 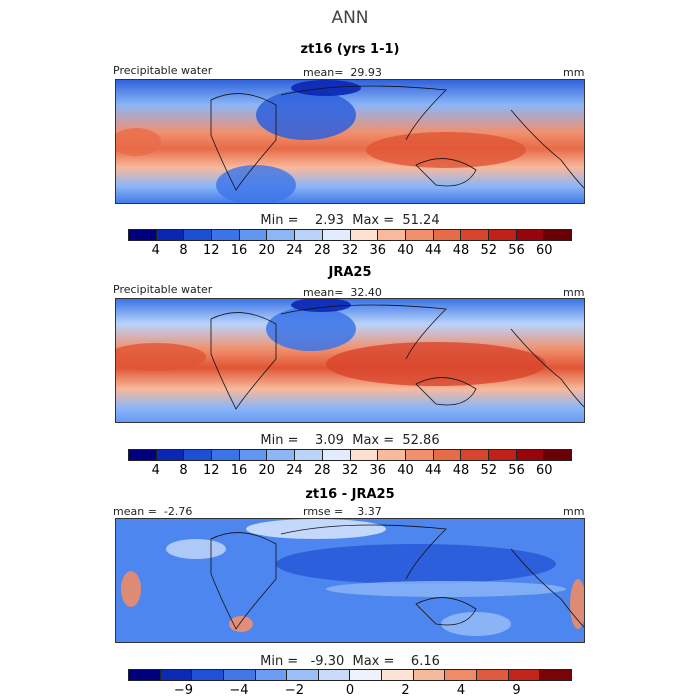 I want to click on panel-3-rmse-label: rmse = 3.37, so click(x=342, y=511).